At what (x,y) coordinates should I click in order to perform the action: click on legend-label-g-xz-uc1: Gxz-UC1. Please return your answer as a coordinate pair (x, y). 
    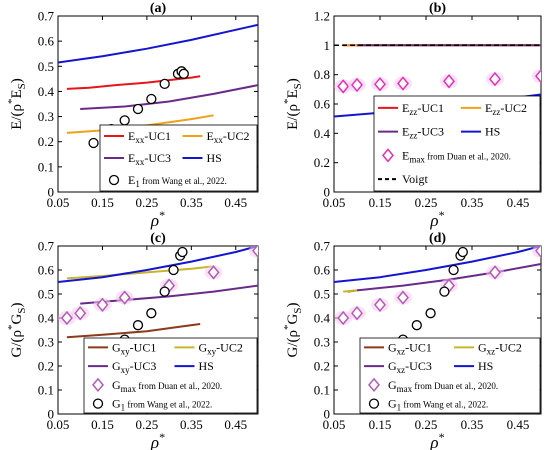
    Looking at the image, I should click on (410, 348).